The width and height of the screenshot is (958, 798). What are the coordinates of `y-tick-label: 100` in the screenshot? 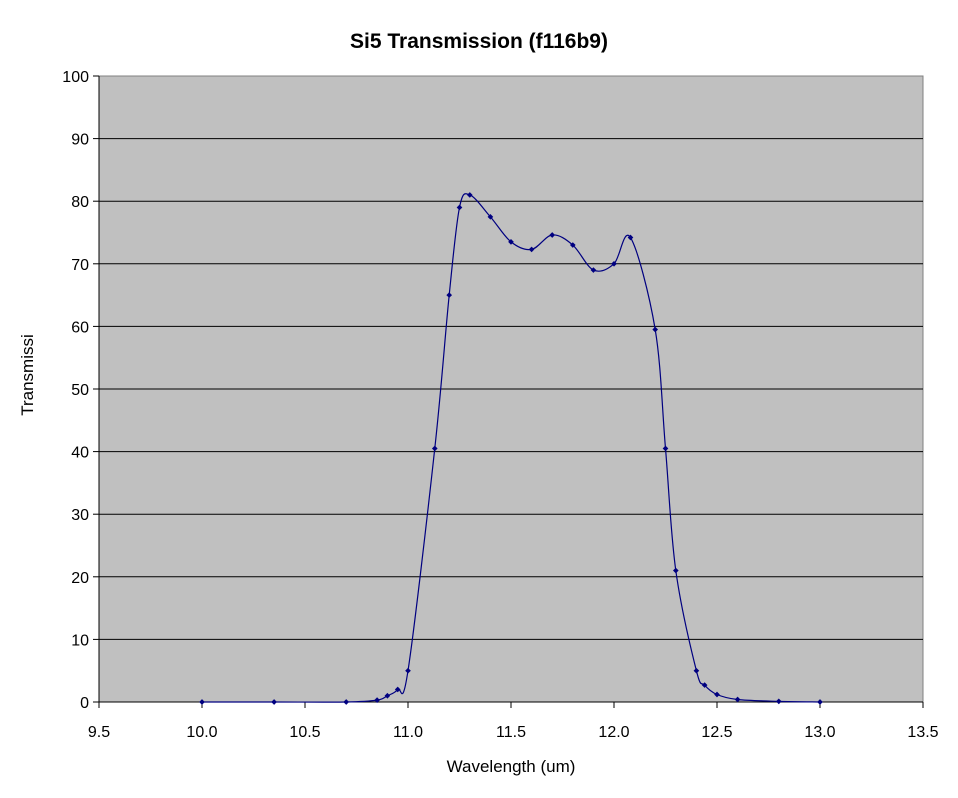 It's located at (75, 77).